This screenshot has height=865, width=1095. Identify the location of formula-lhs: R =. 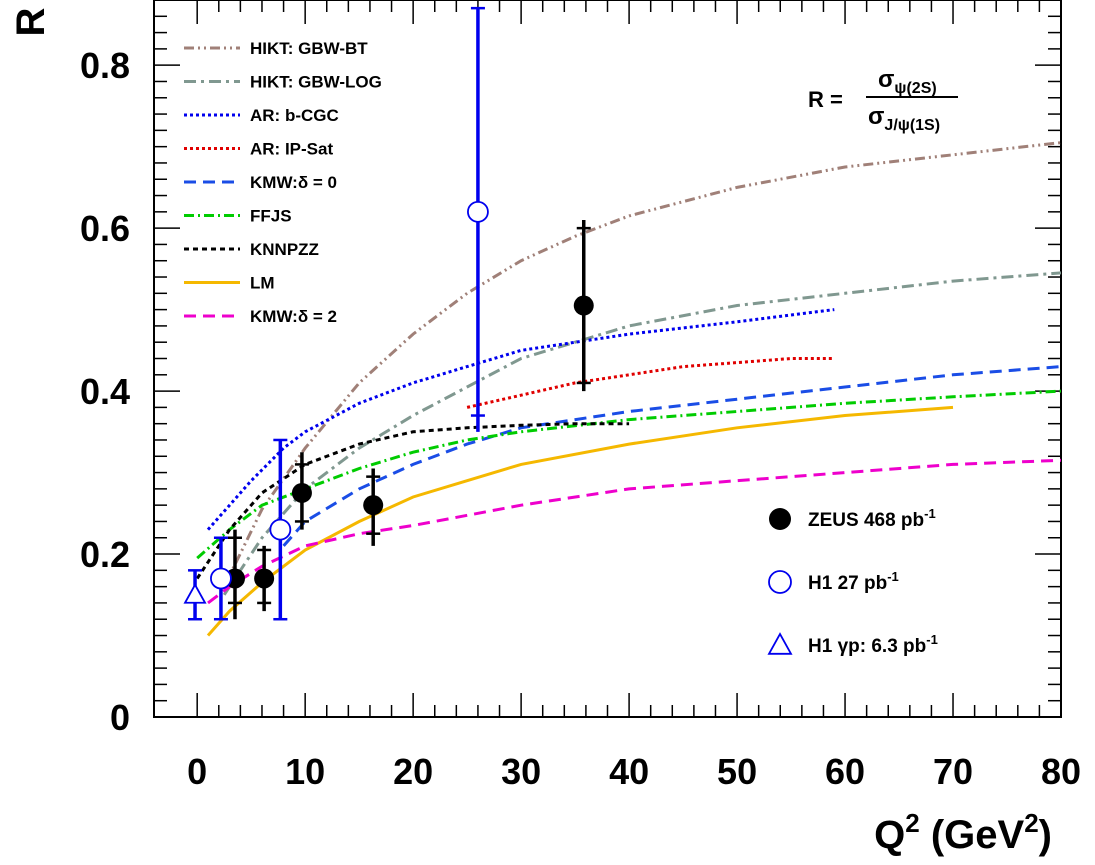
(825, 99).